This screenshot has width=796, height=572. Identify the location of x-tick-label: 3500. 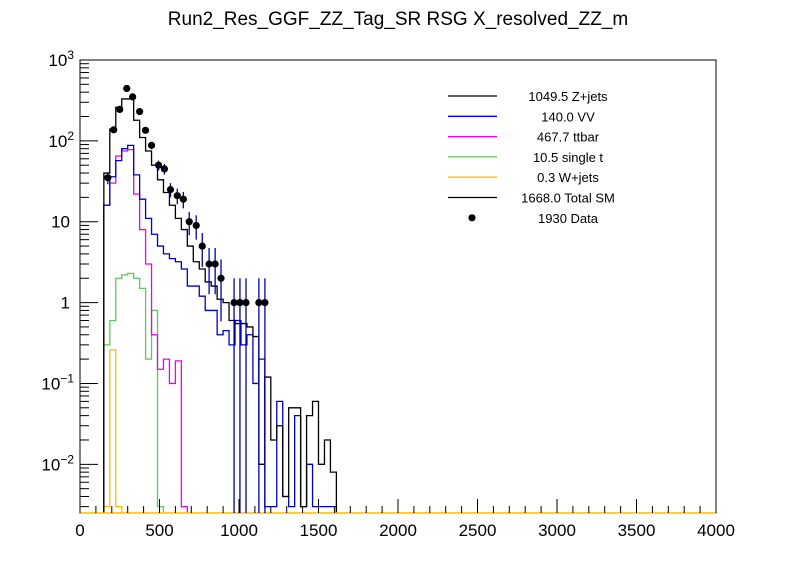
(637, 530).